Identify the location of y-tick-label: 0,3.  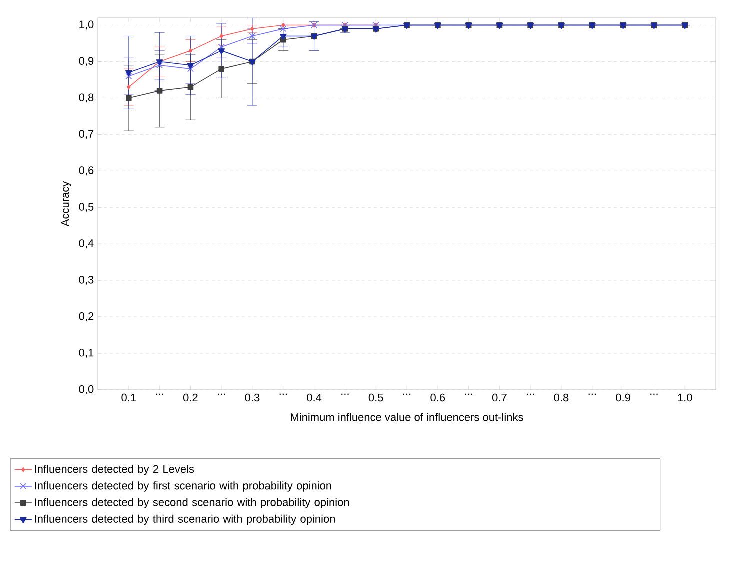
(86, 281).